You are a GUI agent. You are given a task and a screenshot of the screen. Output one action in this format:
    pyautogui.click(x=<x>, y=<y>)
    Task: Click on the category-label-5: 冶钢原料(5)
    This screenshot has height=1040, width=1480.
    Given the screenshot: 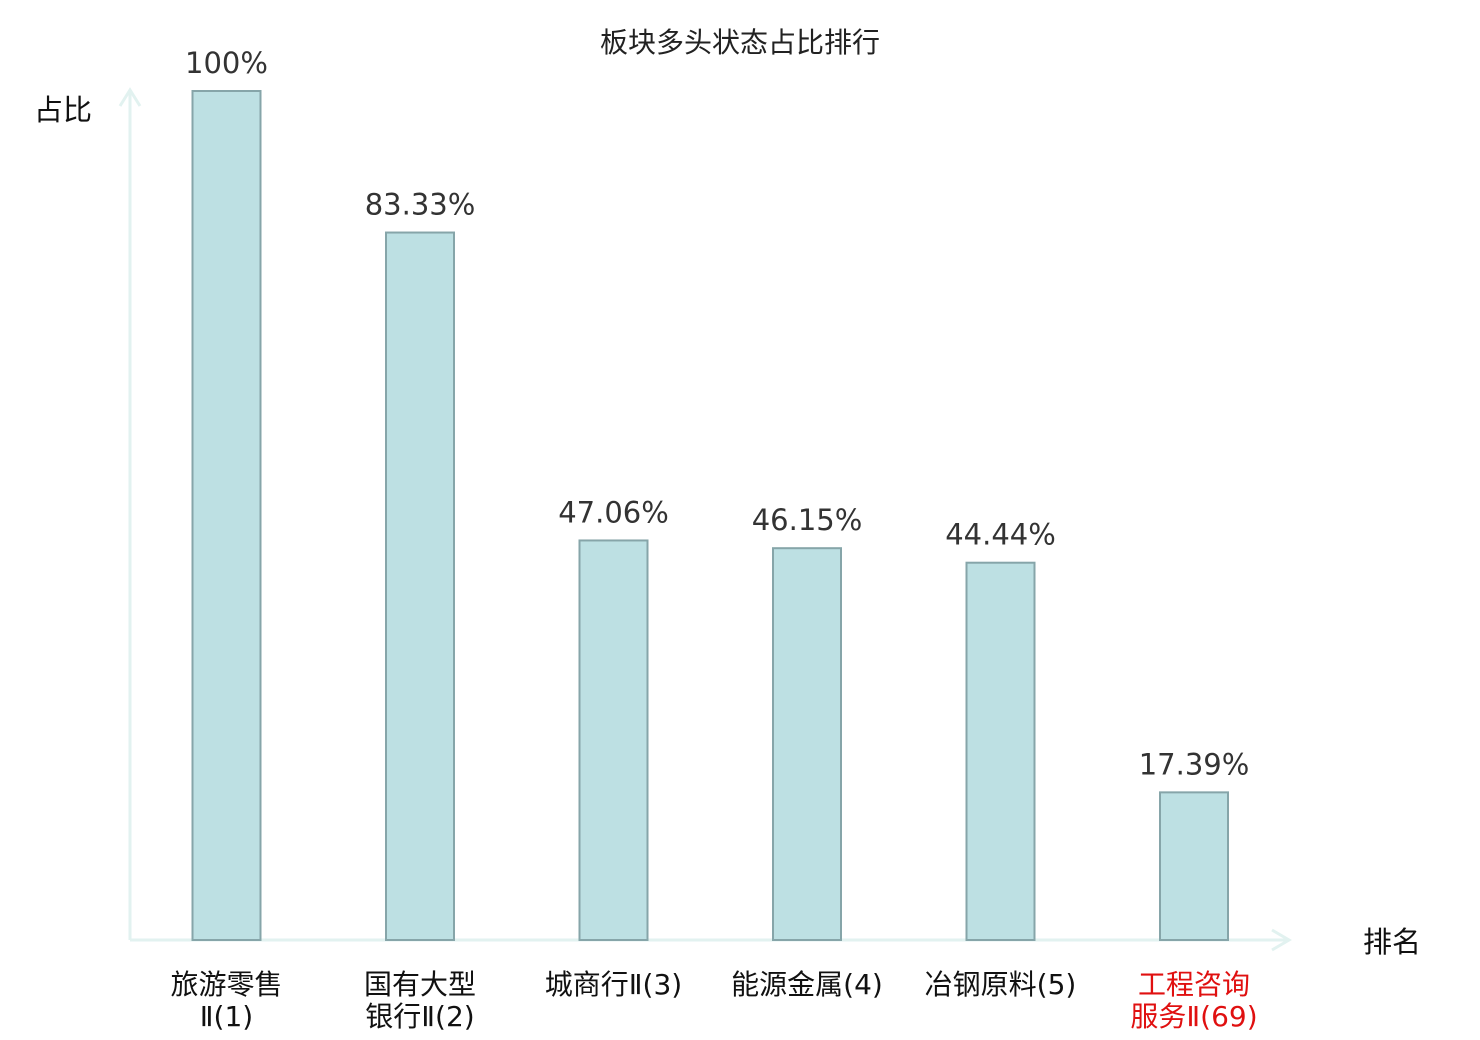 What is the action you would take?
    pyautogui.click(x=1001, y=984)
    